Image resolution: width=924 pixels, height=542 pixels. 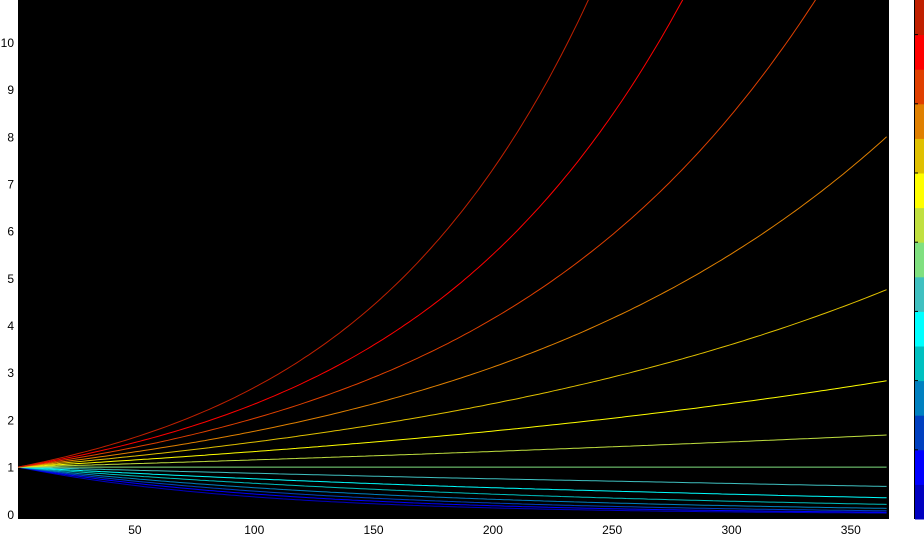 I want to click on y-tick-label: 0, so click(x=10, y=515).